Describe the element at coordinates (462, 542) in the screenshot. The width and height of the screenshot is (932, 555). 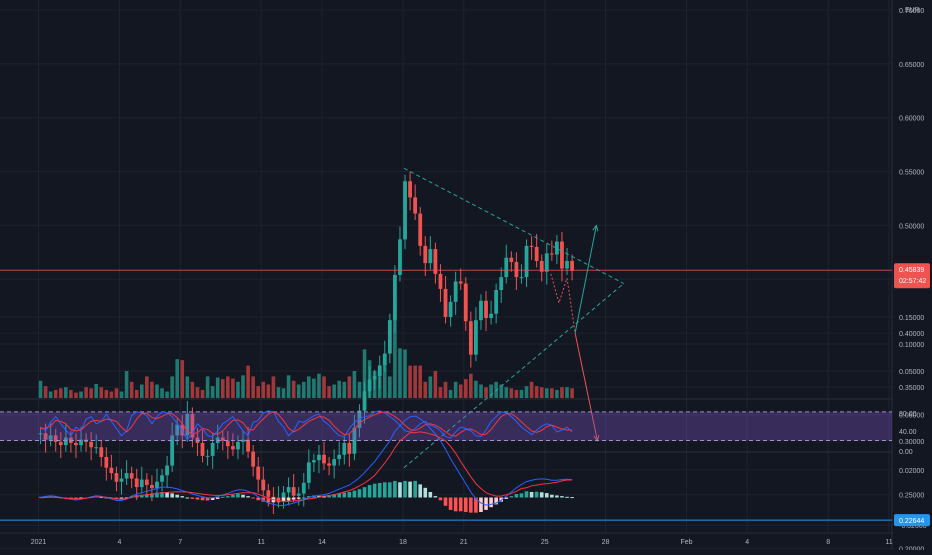
I see `time-axis: 2021 4 7 11 14 18 21 25 28 Feb 4 8 11` at that location.